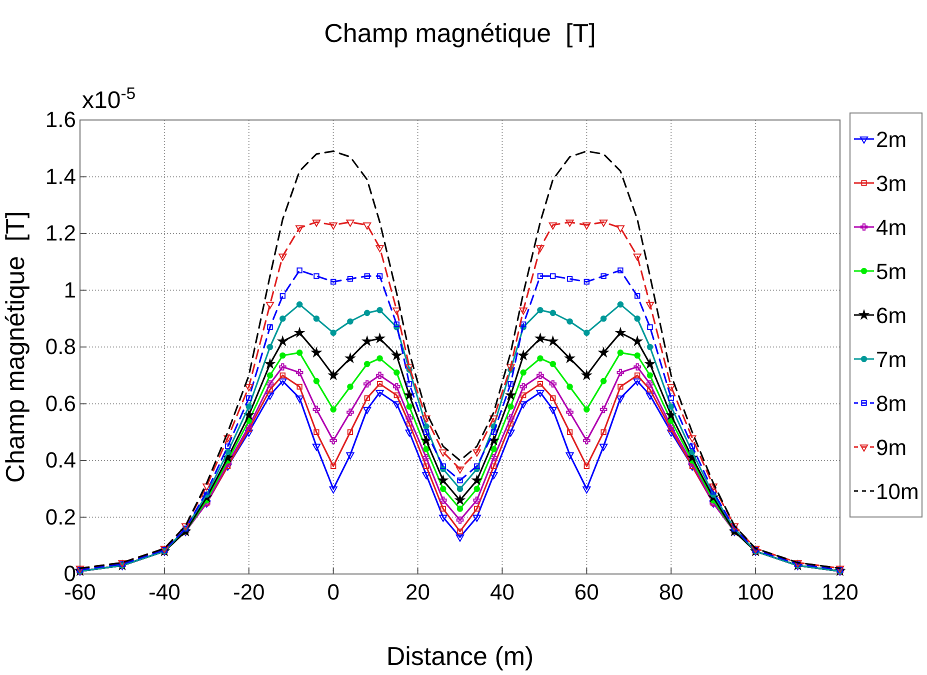 The image size is (927, 675). Describe the element at coordinates (891, 315) in the screenshot. I see `legend-label: 6m` at that location.